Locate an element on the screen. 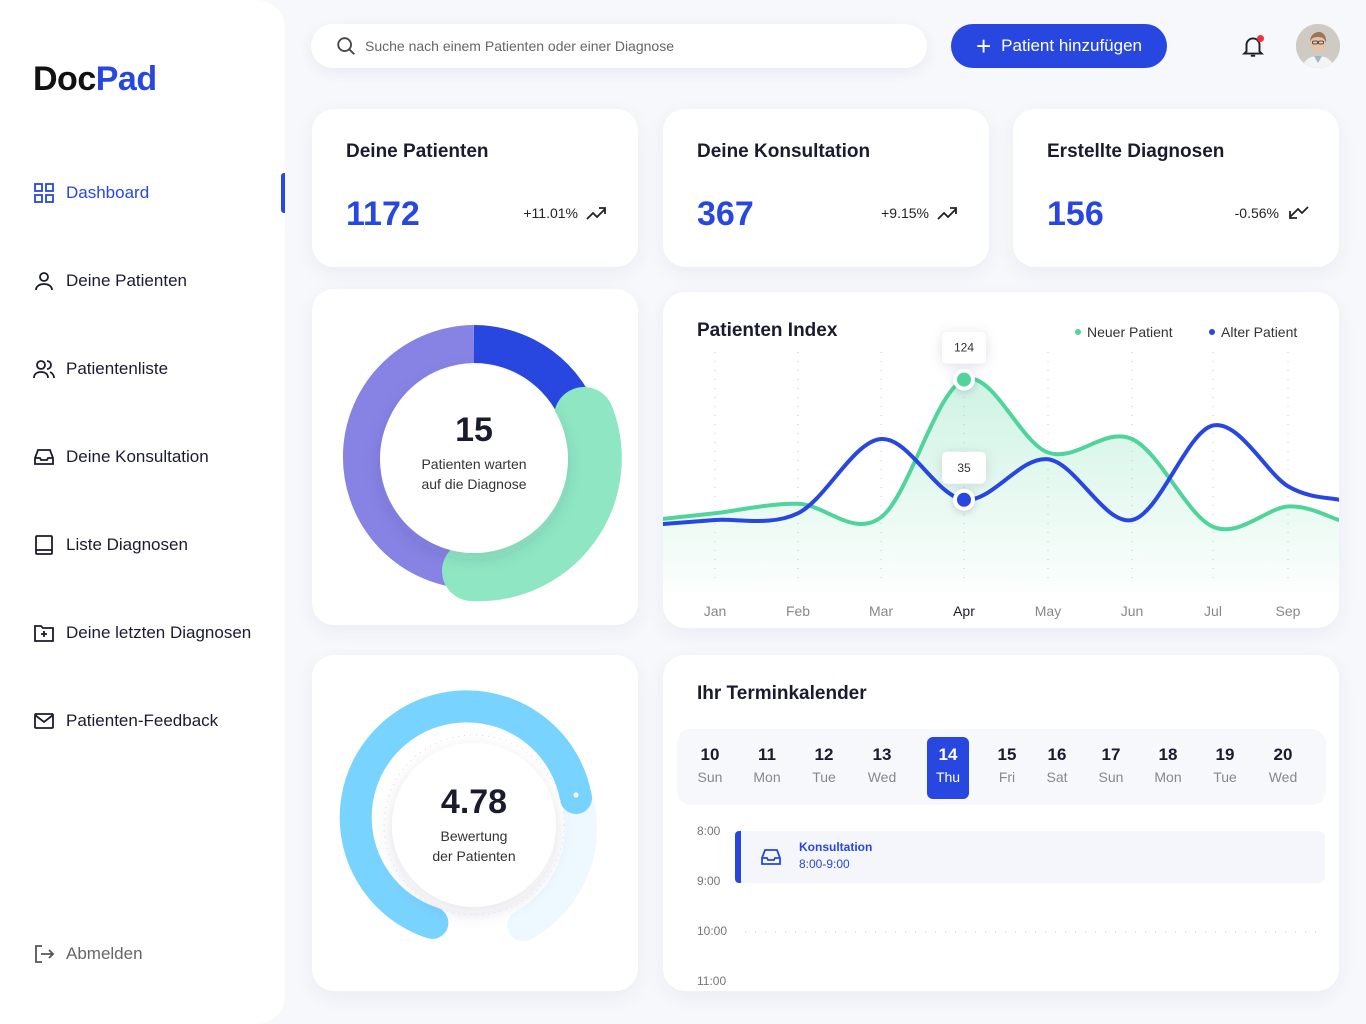  sidebar-item-deine-patienten: Deine Patienten is located at coordinates (158, 281).